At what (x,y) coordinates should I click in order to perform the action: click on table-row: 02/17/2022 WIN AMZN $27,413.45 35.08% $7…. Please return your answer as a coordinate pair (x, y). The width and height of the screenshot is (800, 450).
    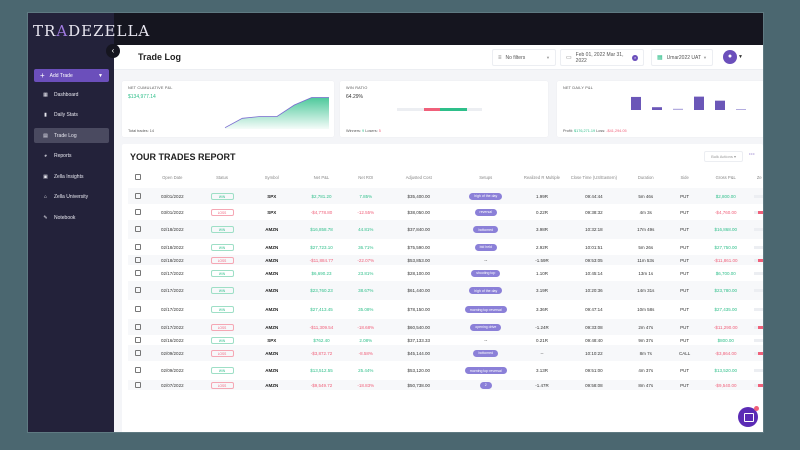
    Looking at the image, I should click on (445, 309).